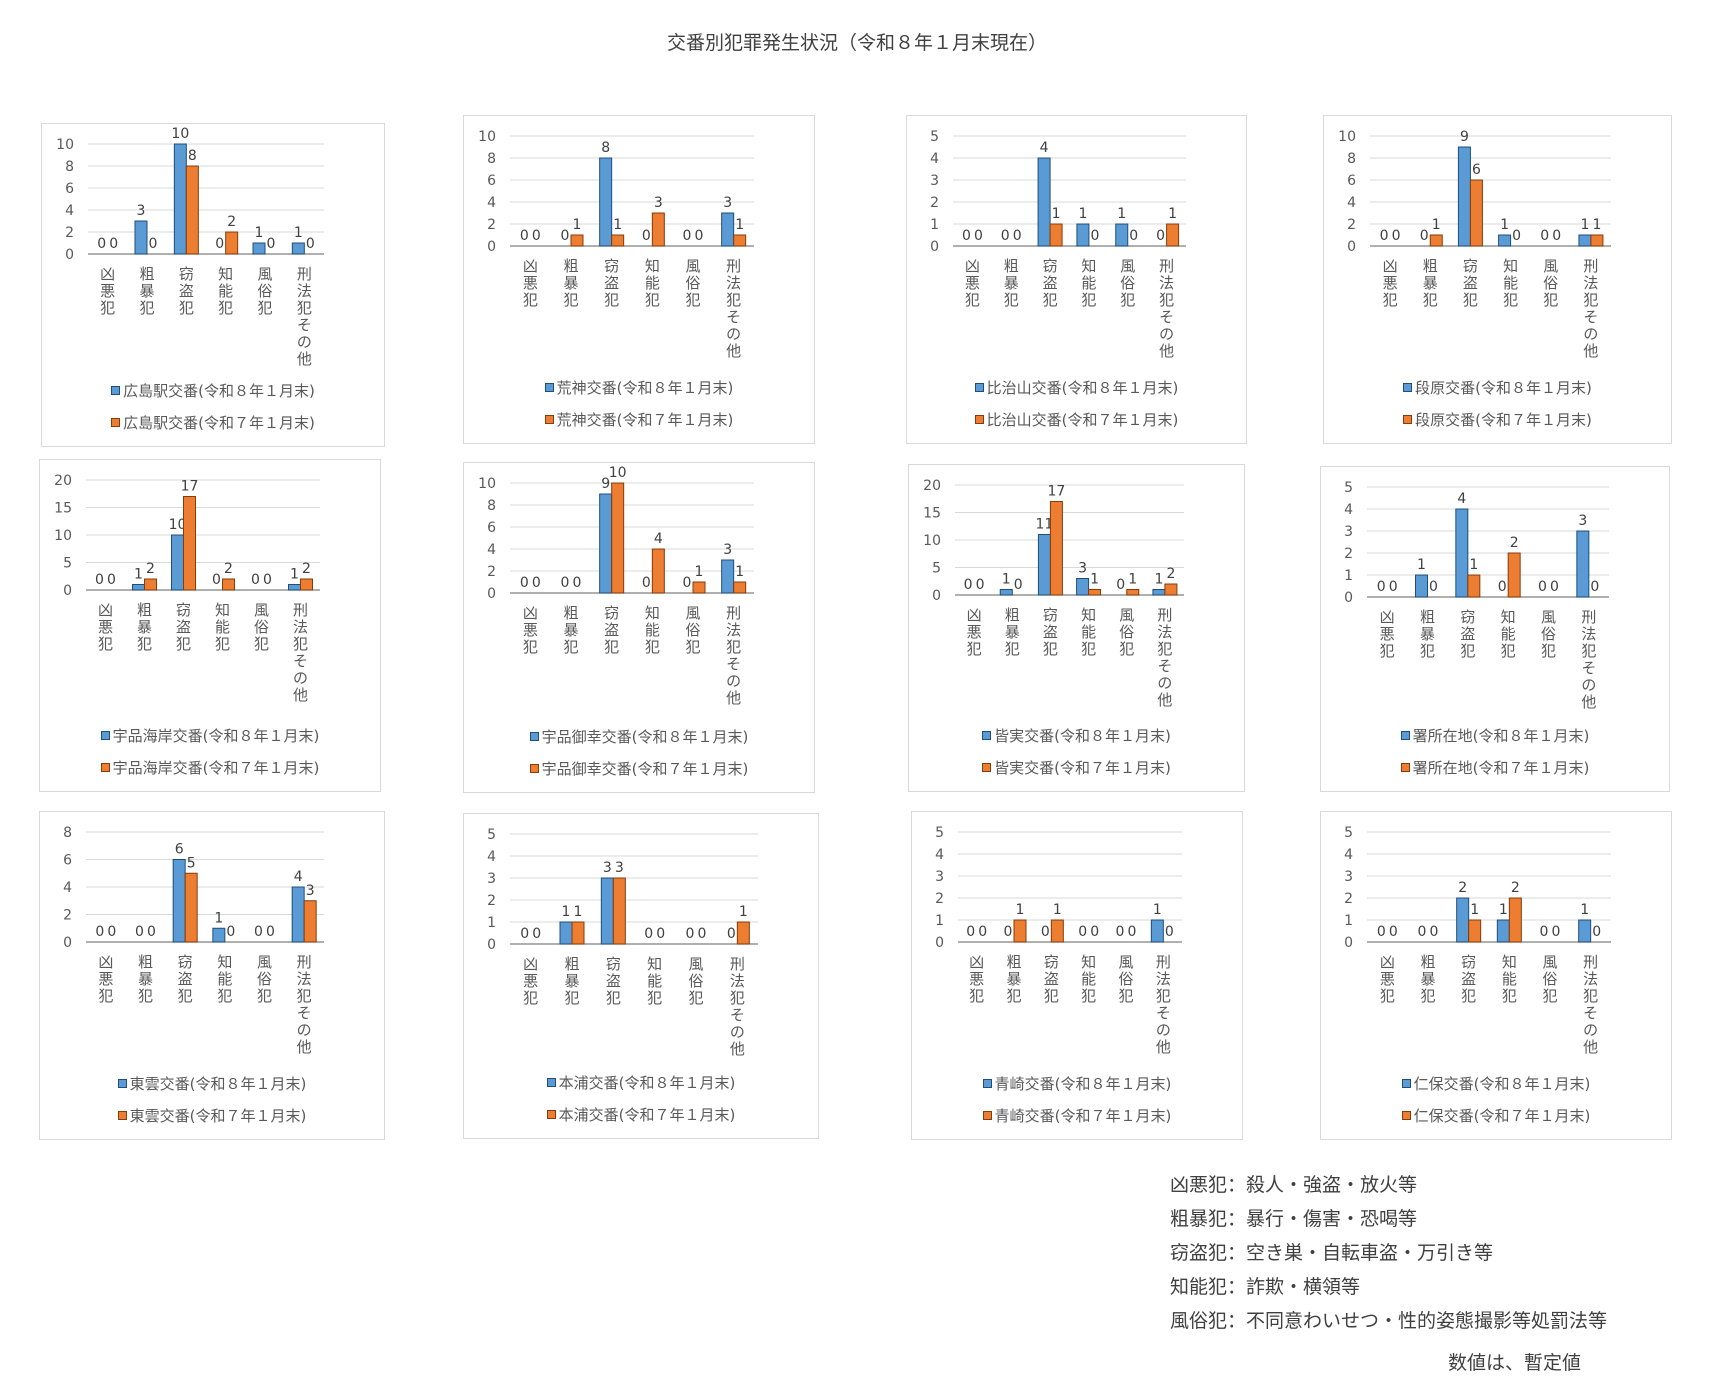  What do you see at coordinates (932, 486) in the screenshot?
I see `y-tick-label: 20` at bounding box center [932, 486].